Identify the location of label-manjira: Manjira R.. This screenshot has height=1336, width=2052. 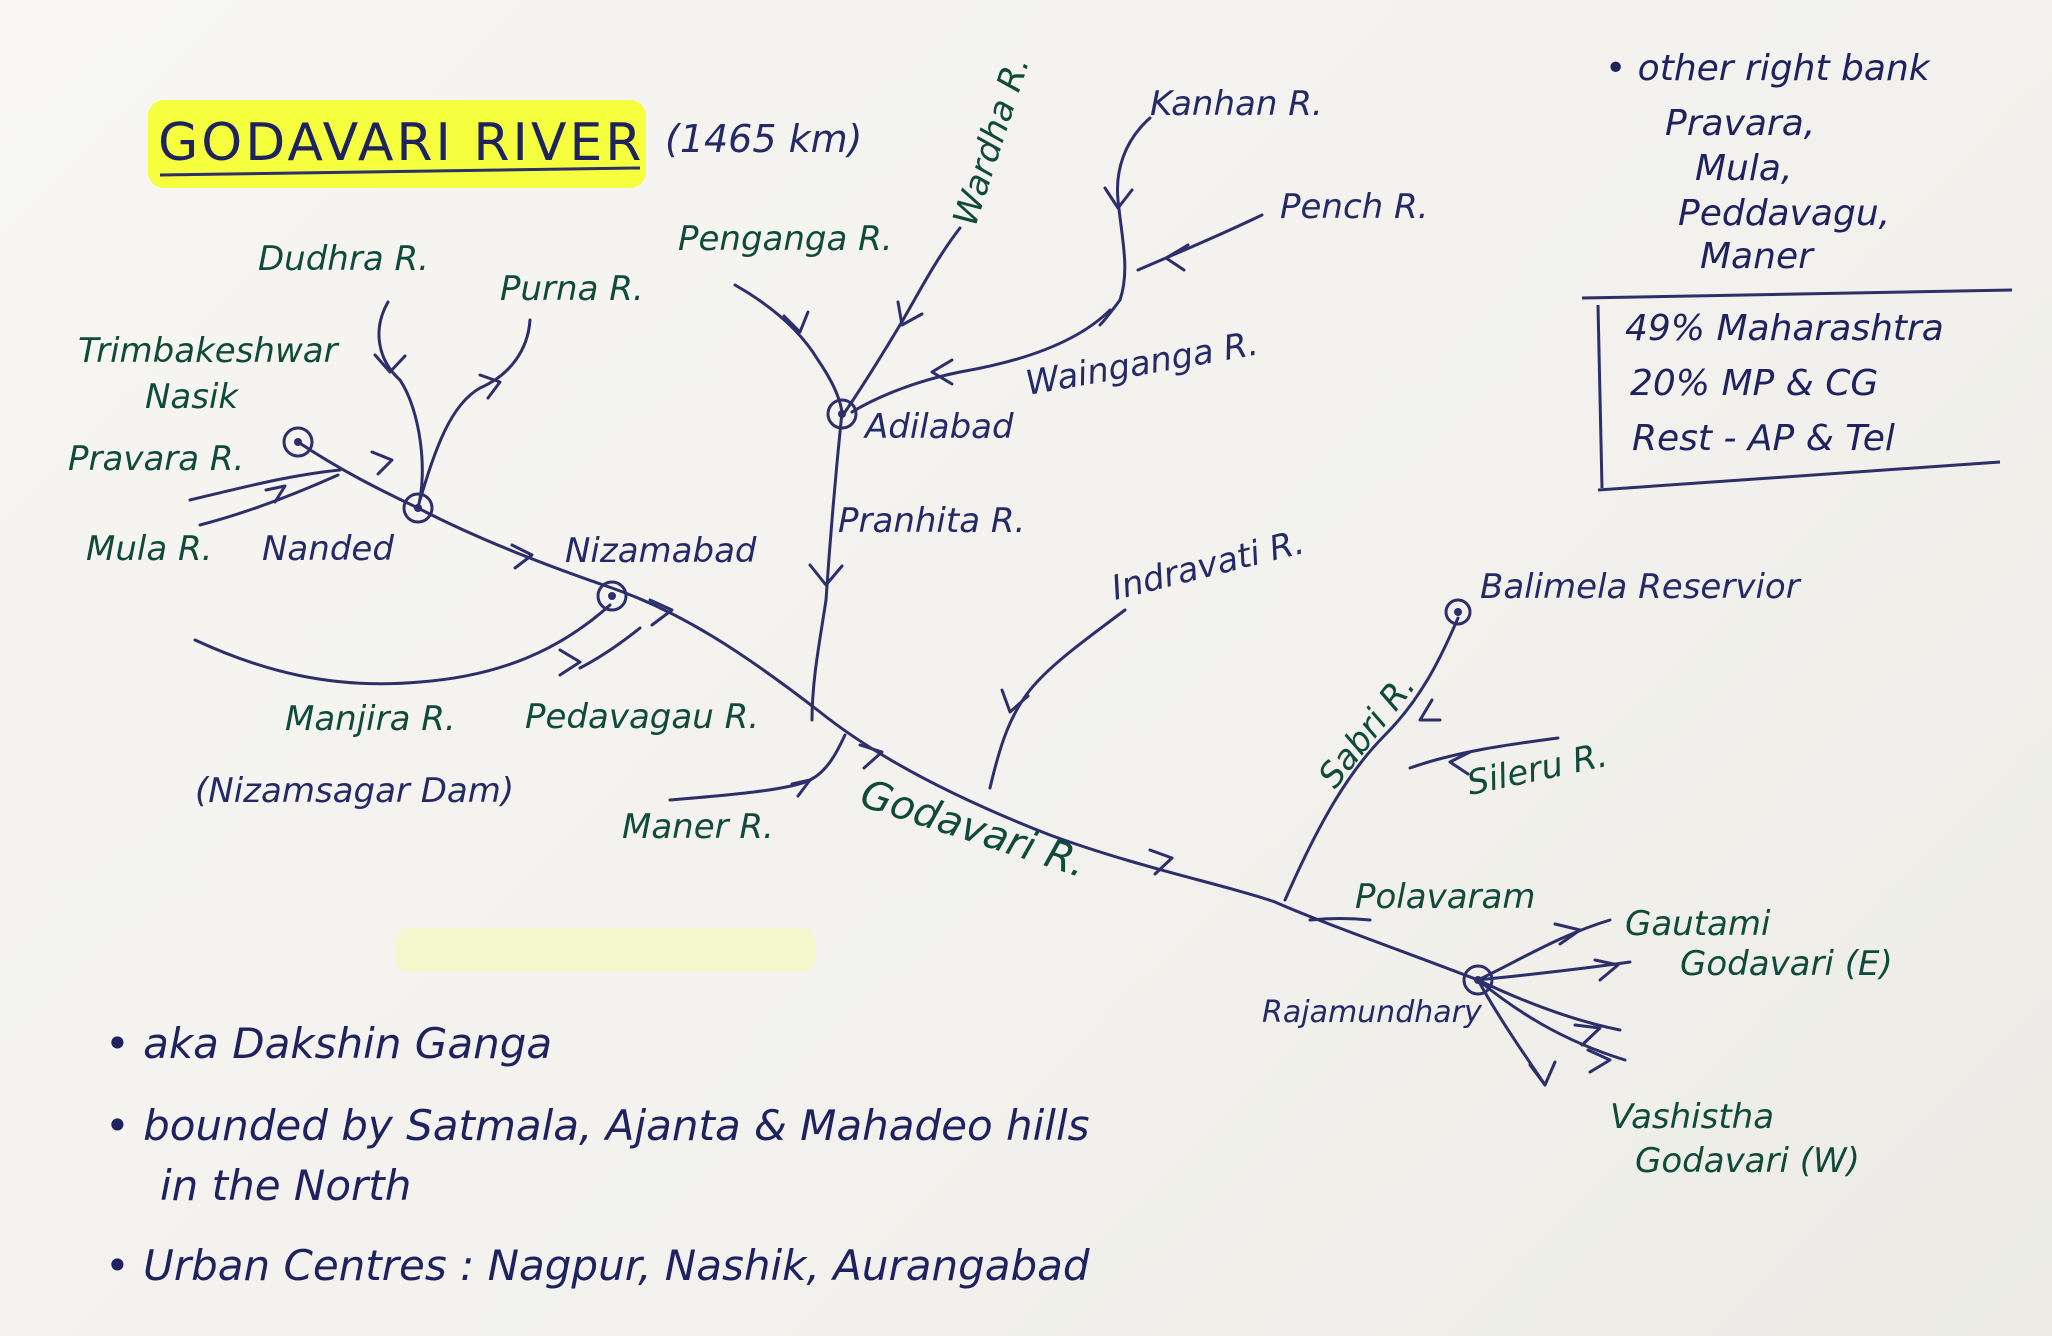
(370, 719).